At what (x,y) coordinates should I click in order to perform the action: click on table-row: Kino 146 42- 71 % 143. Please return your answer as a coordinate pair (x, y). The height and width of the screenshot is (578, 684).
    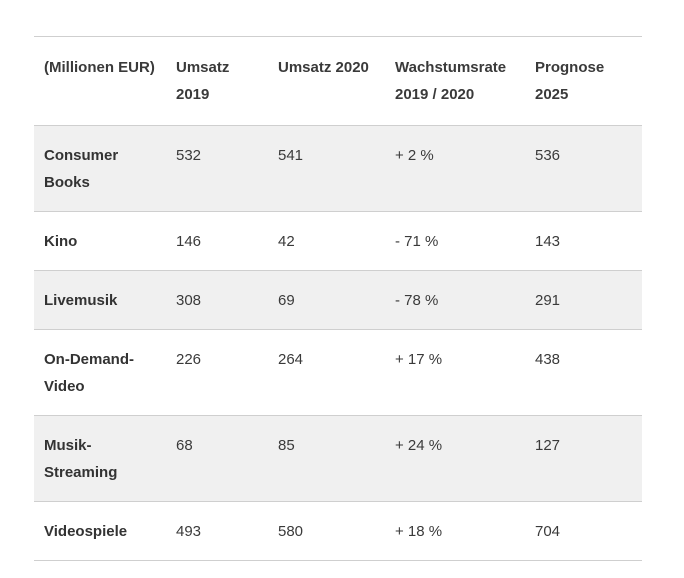
    Looking at the image, I should click on (338, 241).